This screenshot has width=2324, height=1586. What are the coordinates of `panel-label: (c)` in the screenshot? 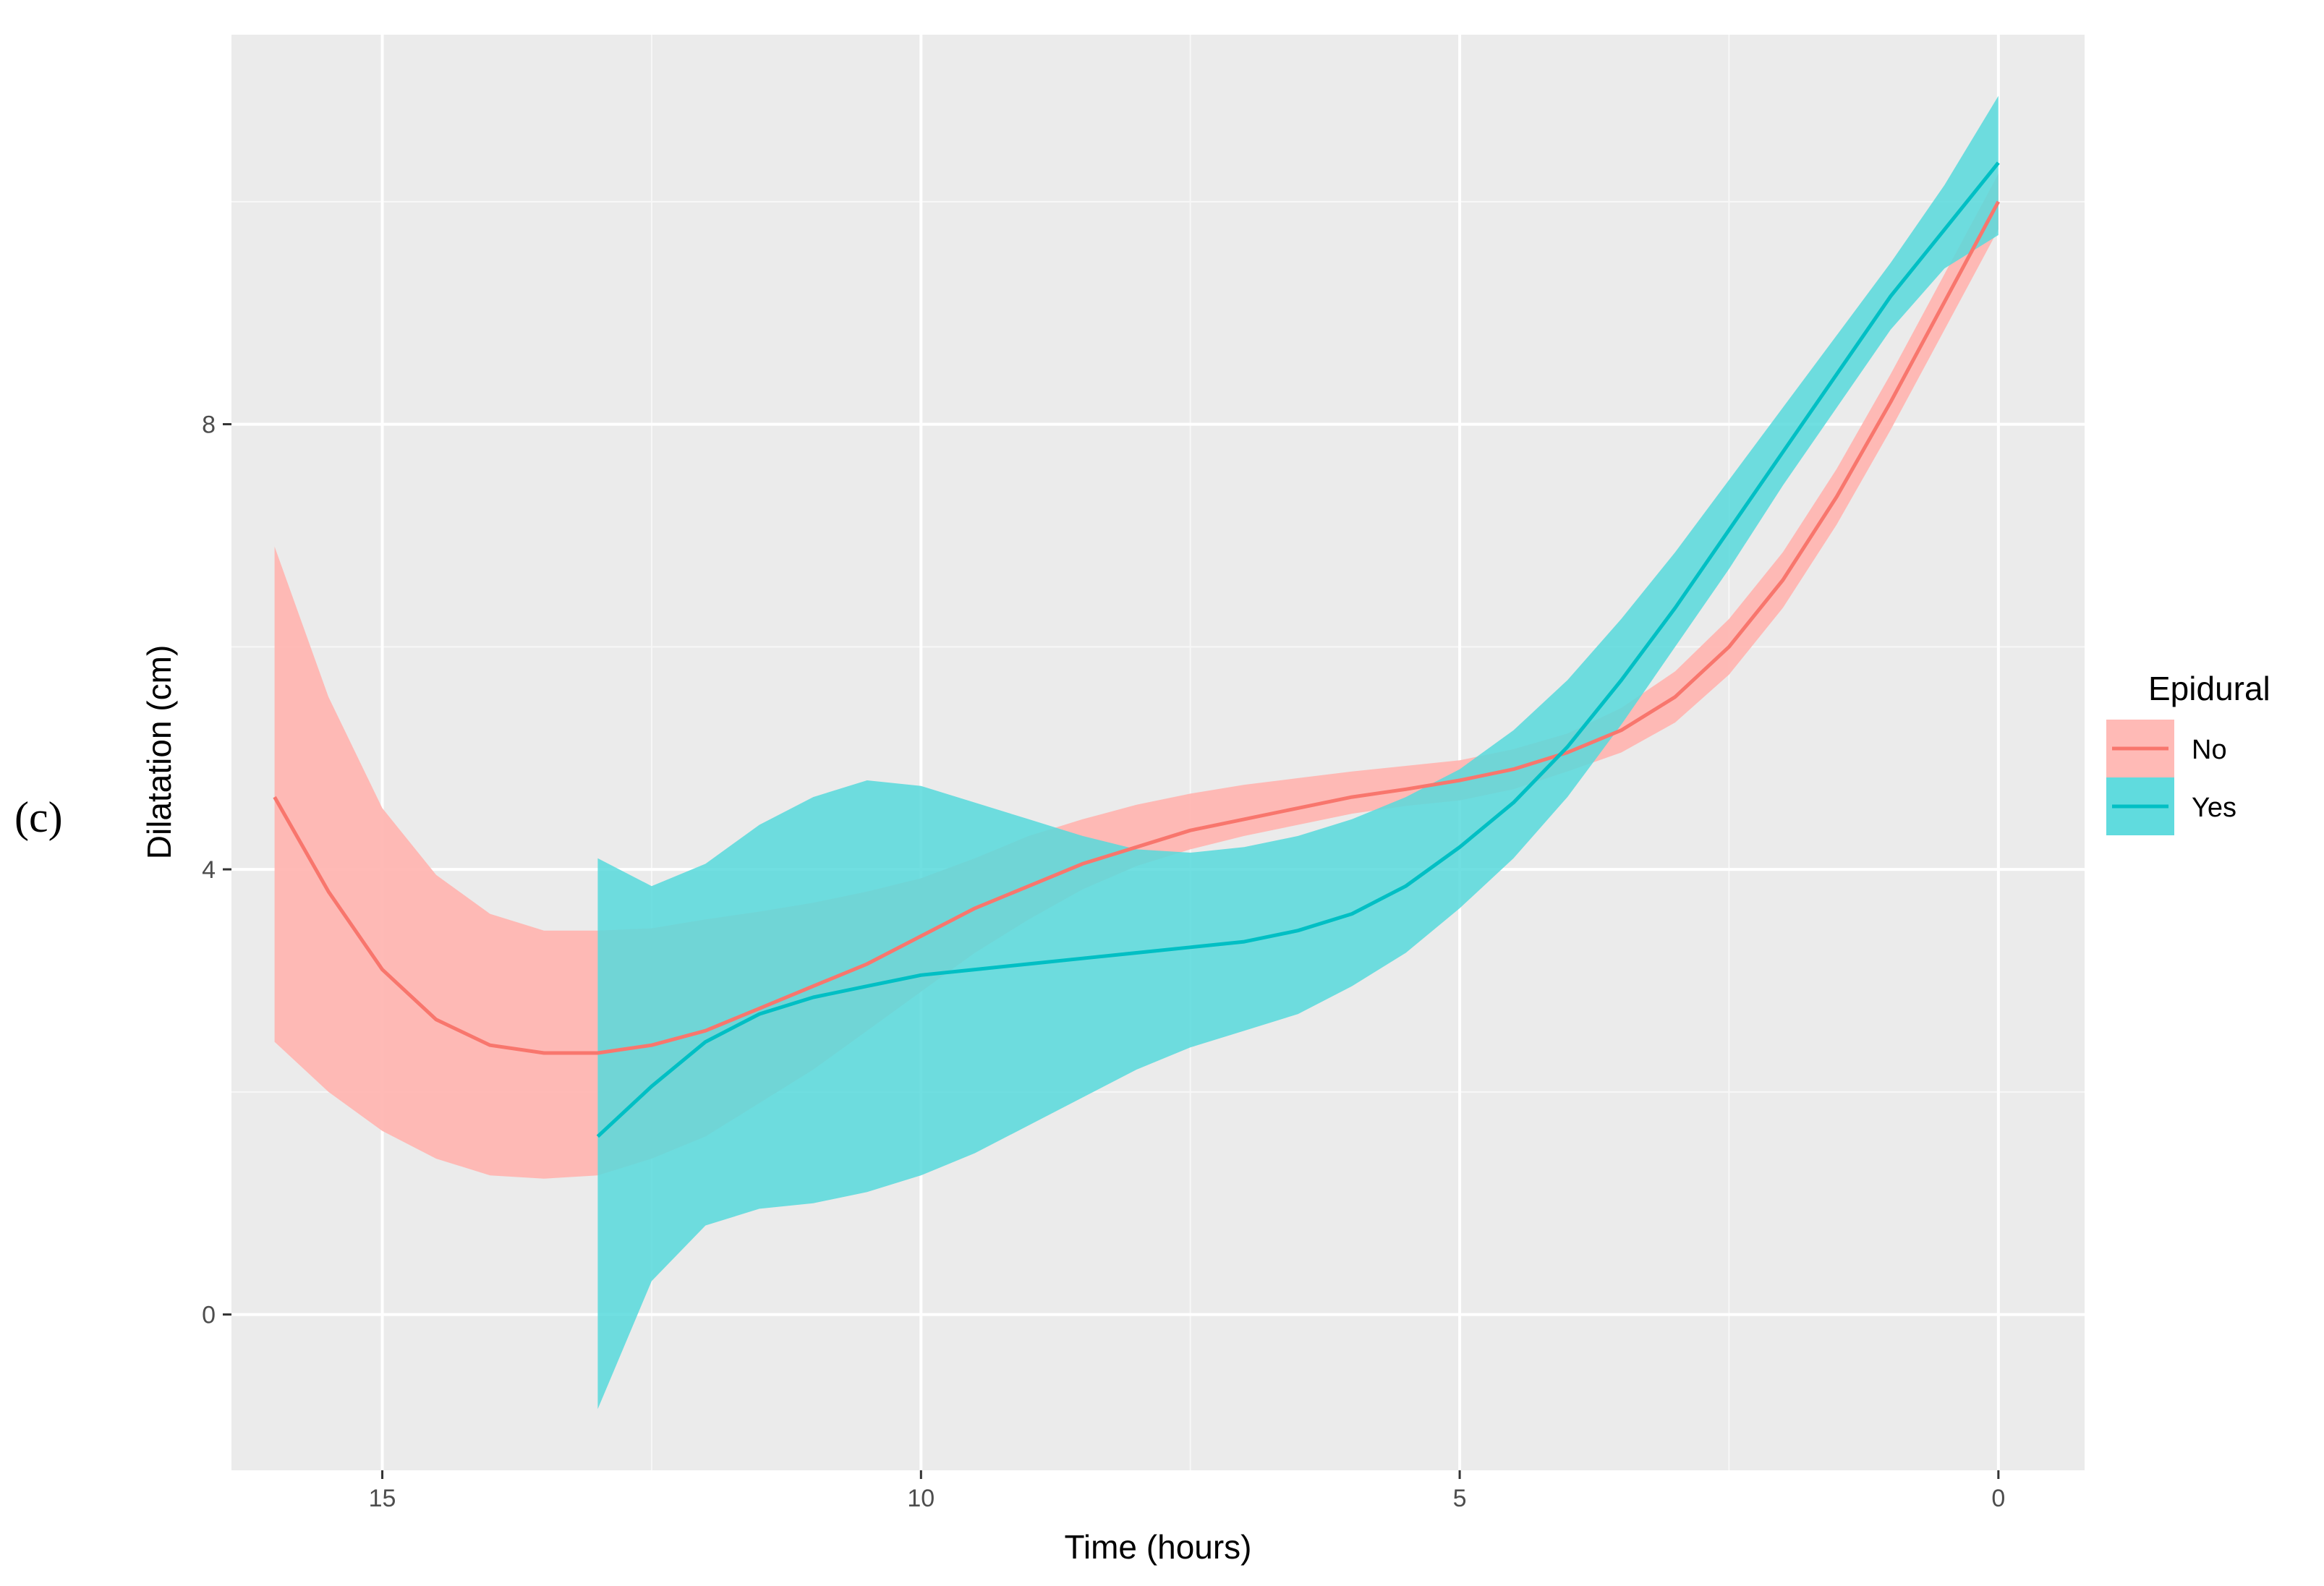 It's located at (38, 817).